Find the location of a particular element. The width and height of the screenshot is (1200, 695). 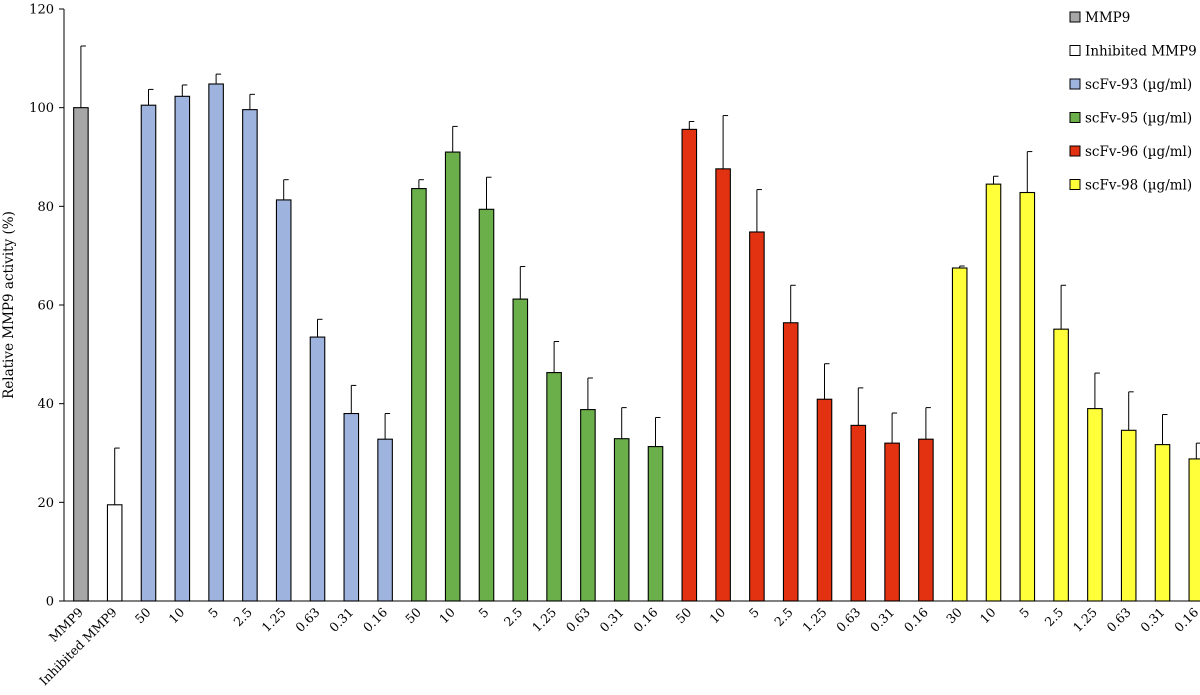

legend-label: scFv-95 (µg/ml) is located at coordinates (1138, 119).